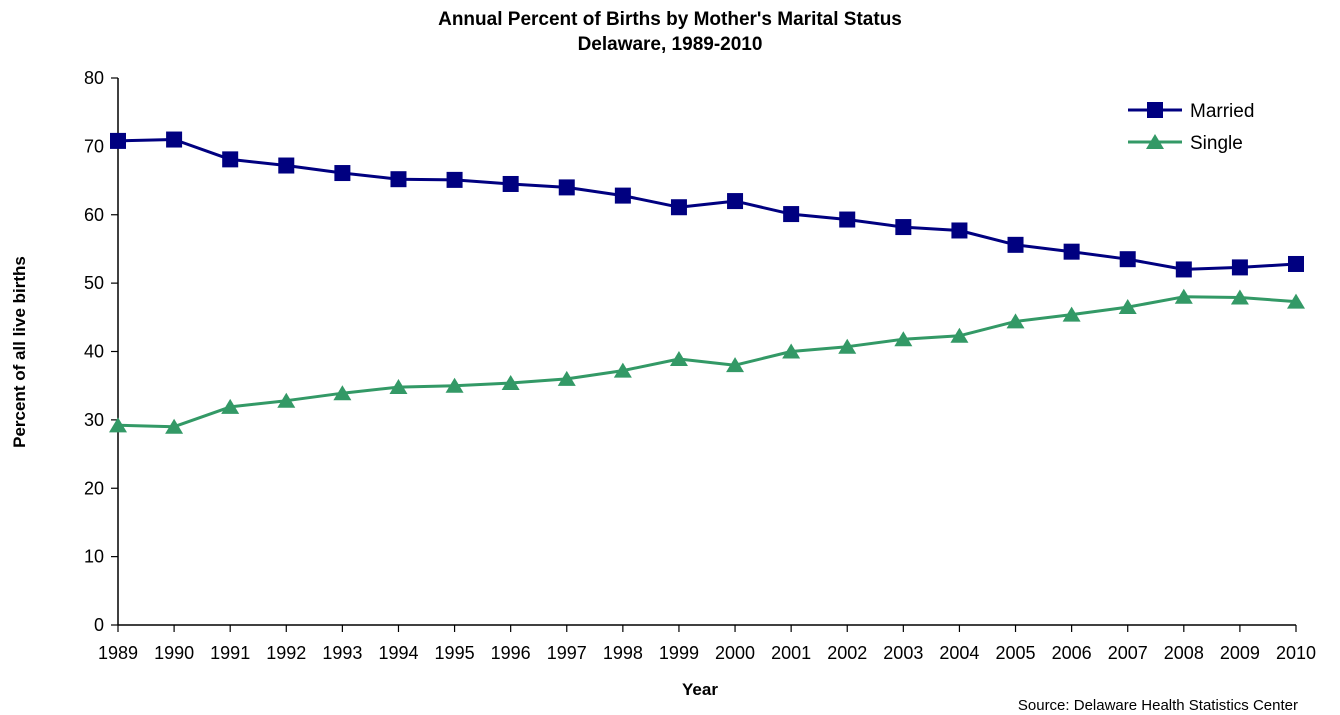  Describe the element at coordinates (700, 689) in the screenshot. I see `x-axis-label: Year` at that location.